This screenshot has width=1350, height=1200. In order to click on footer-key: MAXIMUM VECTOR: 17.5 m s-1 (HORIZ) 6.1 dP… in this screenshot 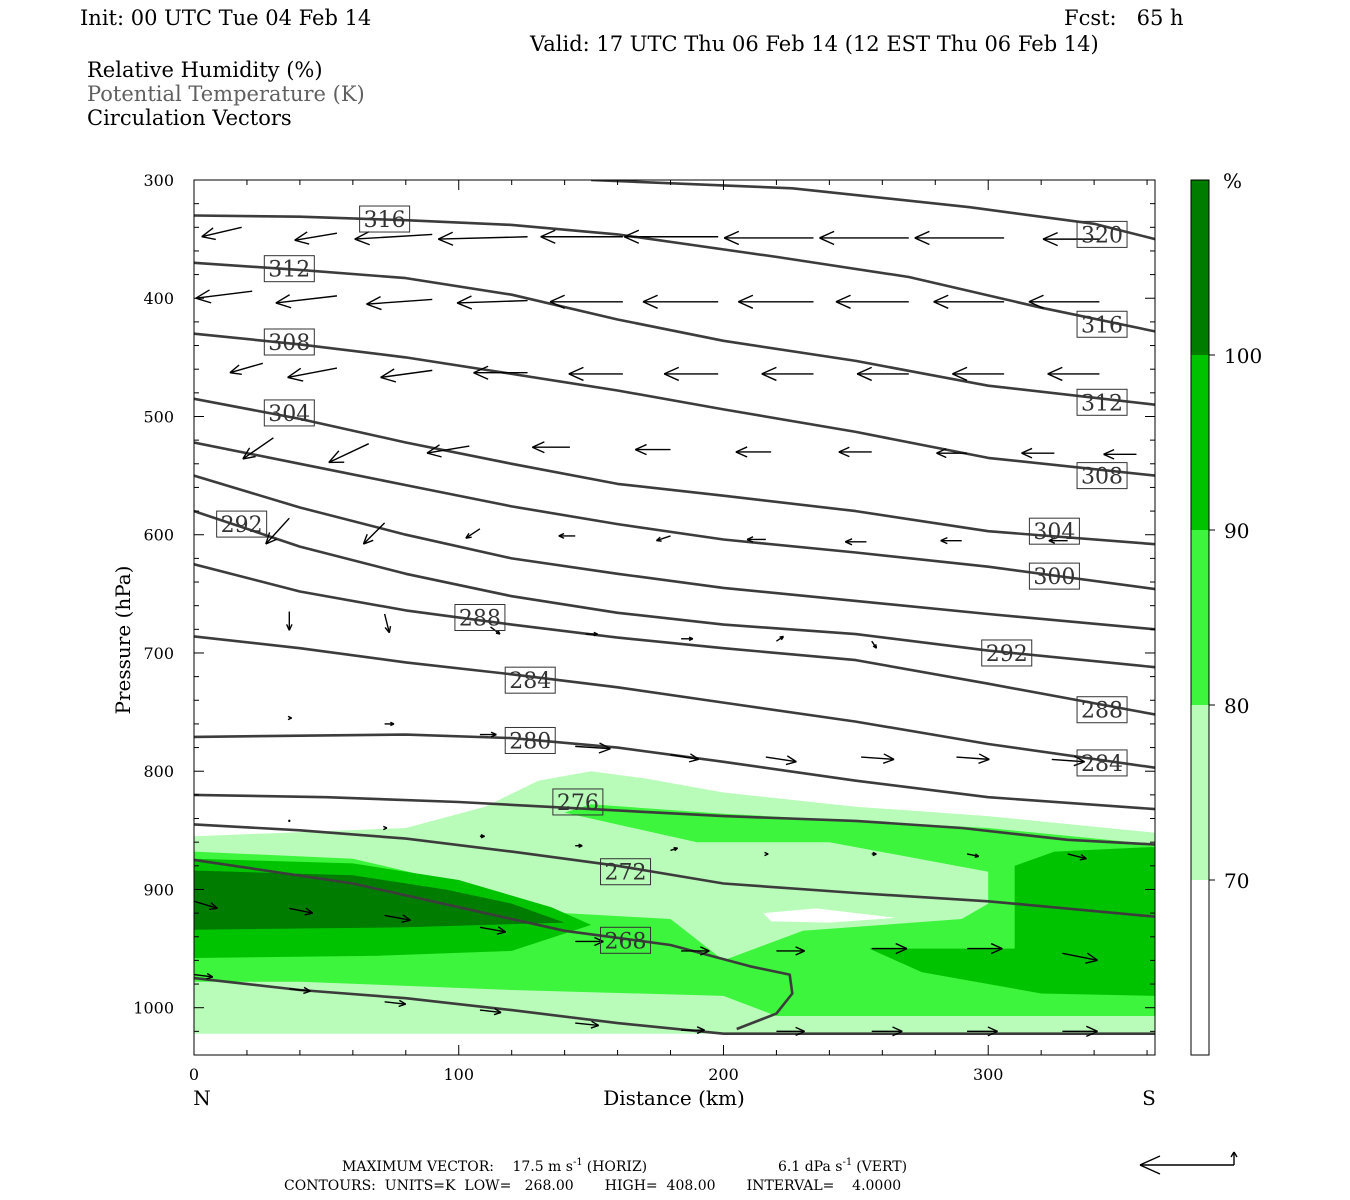, I will do `click(761, 1172)`.